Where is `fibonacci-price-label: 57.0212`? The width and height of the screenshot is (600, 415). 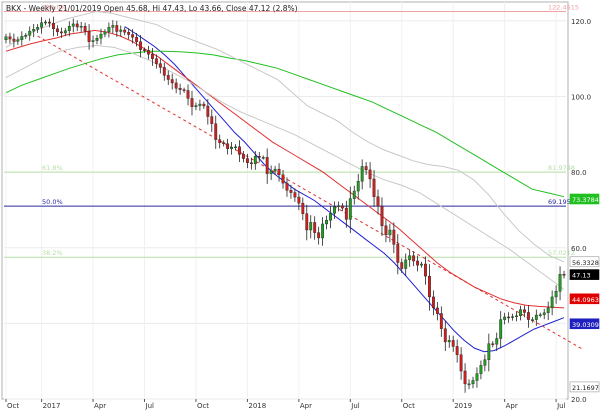
fibonacci-price-label: 57.0212 is located at coordinates (561, 253).